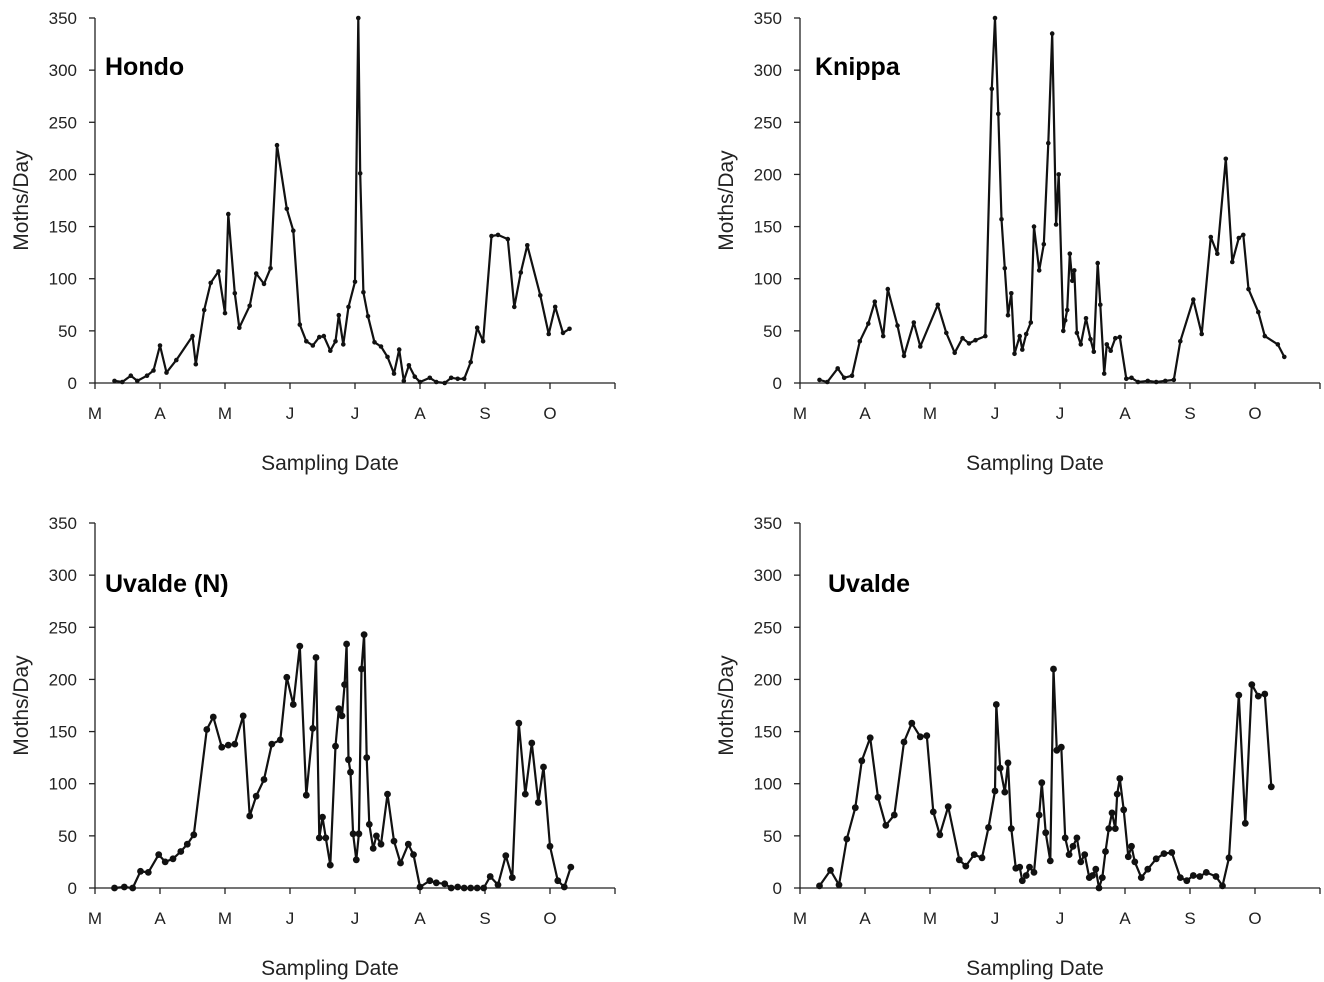 This screenshot has height=982, width=1324. I want to click on panel-title: Knippa, so click(858, 67).